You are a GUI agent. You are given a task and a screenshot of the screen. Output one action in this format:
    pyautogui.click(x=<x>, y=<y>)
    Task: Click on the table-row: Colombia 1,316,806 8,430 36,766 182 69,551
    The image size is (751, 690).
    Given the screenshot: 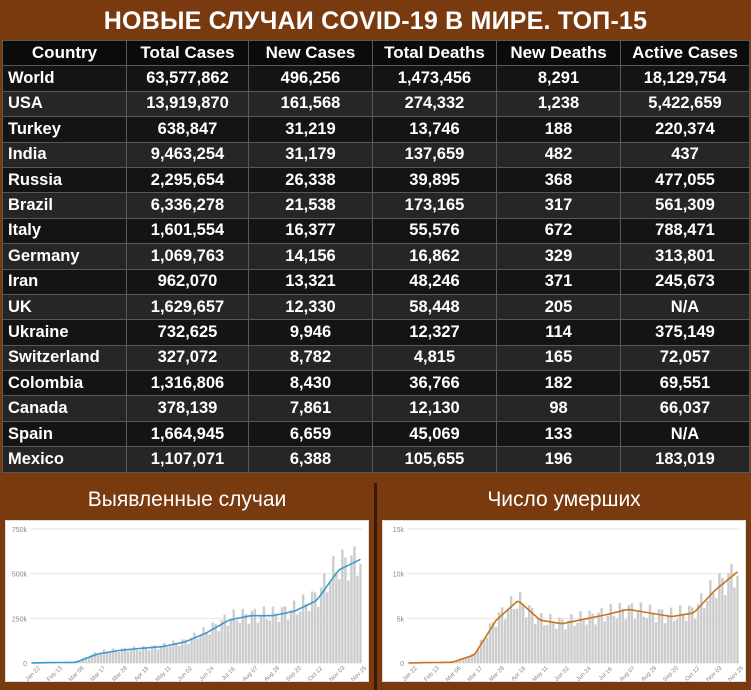 What is the action you would take?
    pyautogui.click(x=376, y=383)
    